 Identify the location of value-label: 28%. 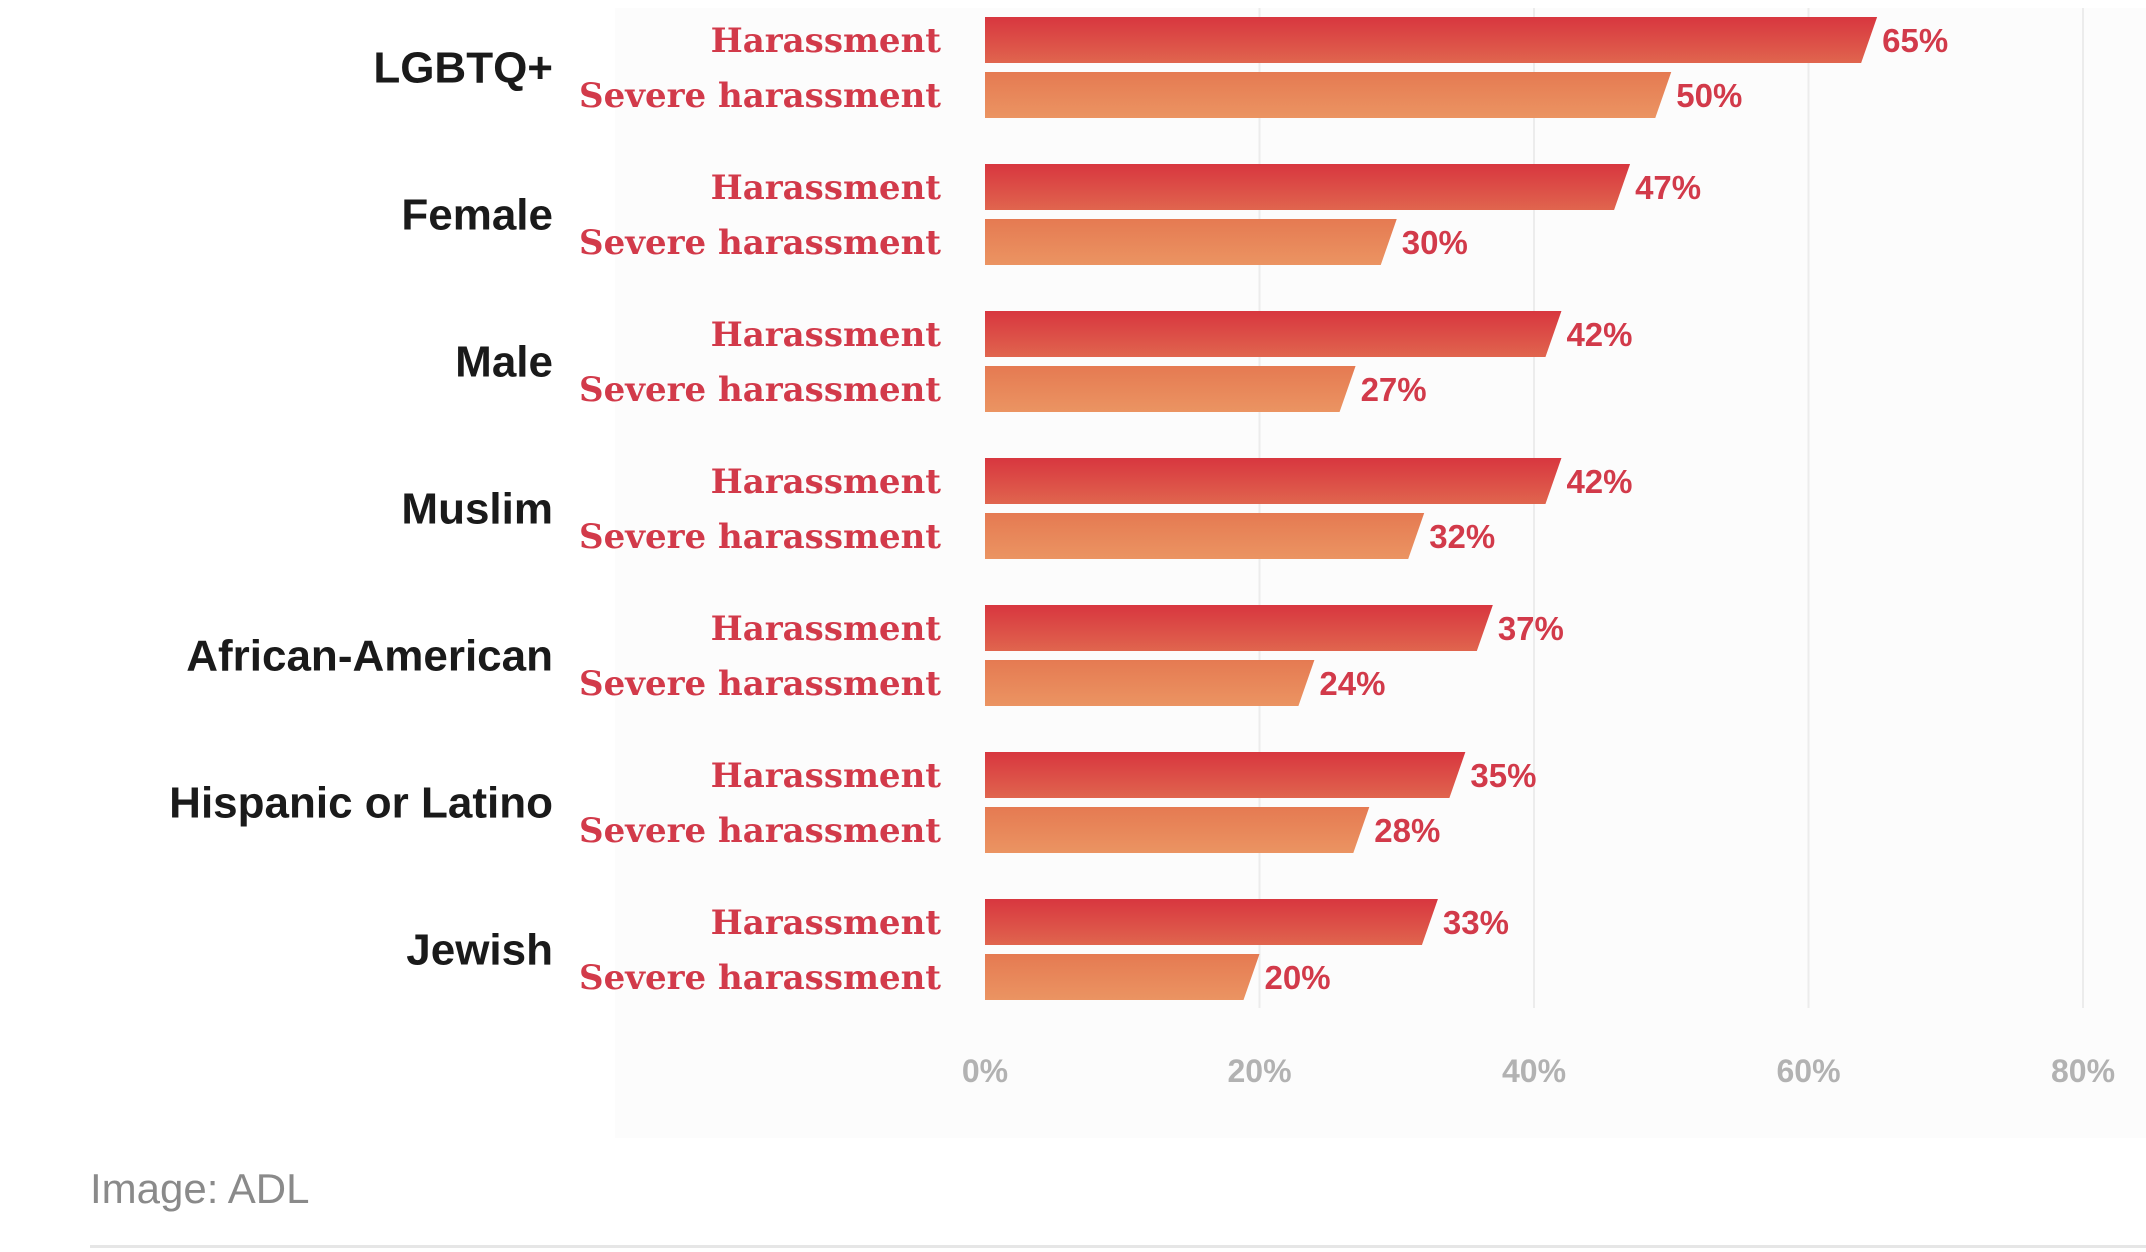
(1407, 830).